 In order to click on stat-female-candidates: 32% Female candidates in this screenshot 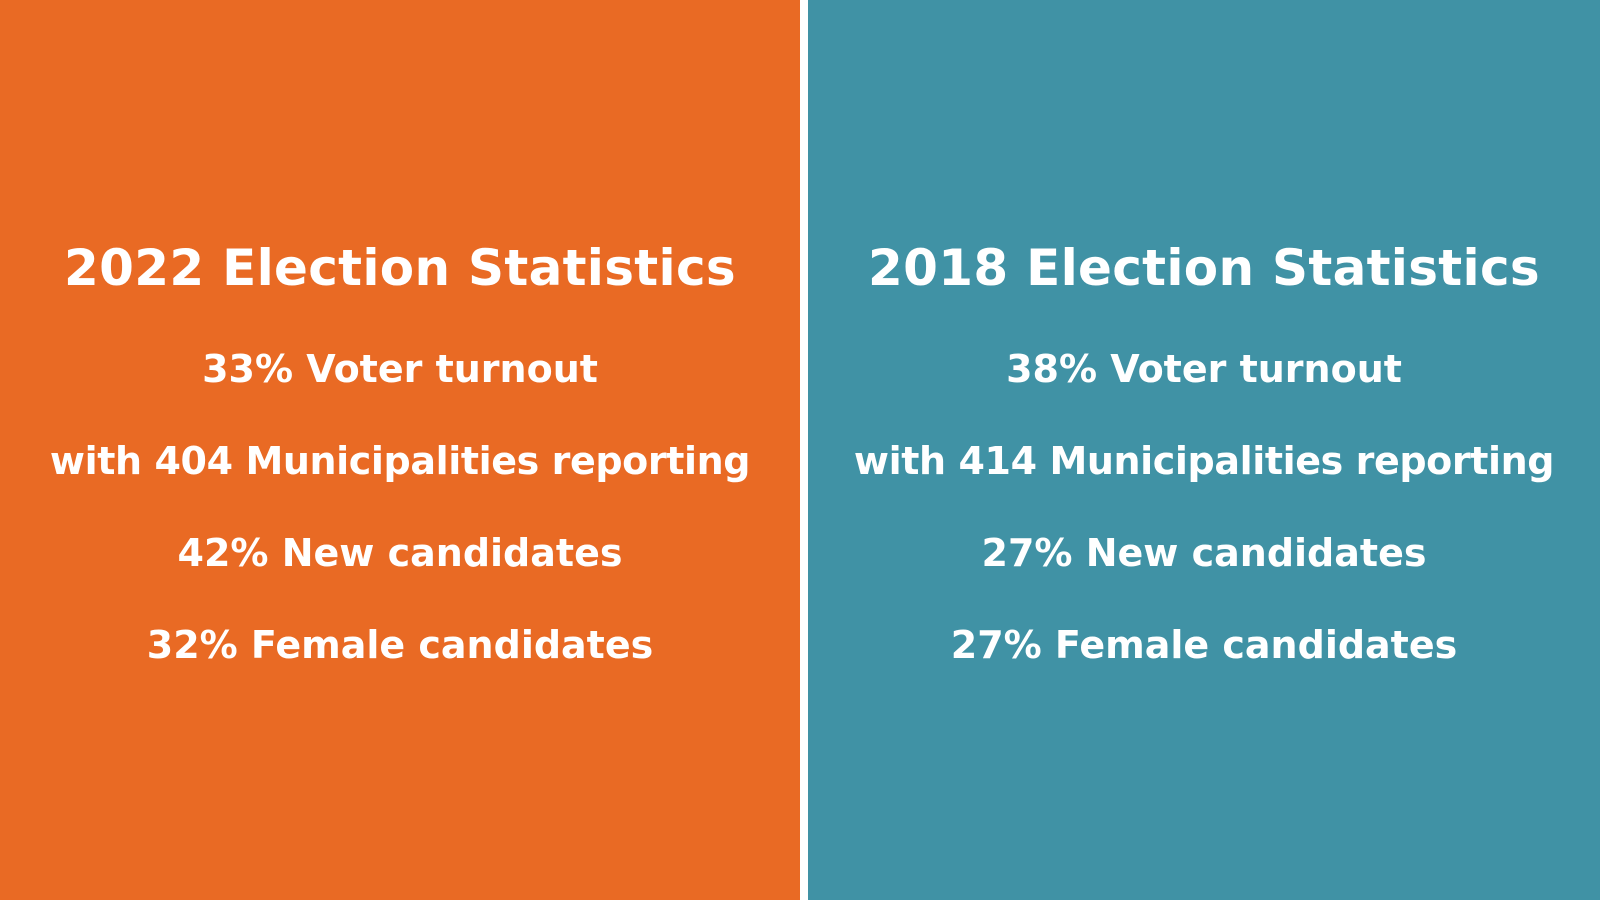, I will do `click(400, 645)`.